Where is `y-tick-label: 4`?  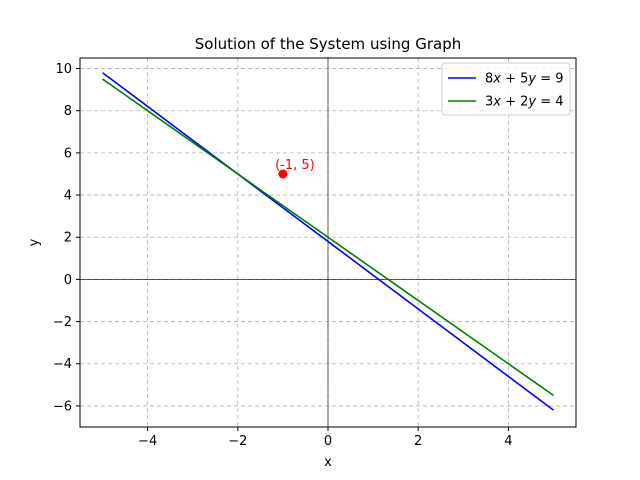
y-tick-label: 4 is located at coordinates (68, 196).